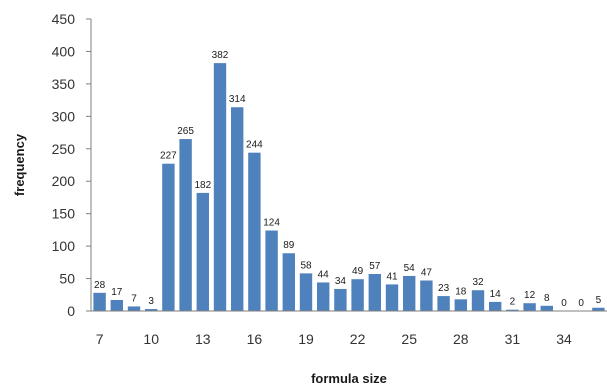 The height and width of the screenshot is (388, 607). What do you see at coordinates (185, 131) in the screenshot?
I see `data-label: 265` at bounding box center [185, 131].